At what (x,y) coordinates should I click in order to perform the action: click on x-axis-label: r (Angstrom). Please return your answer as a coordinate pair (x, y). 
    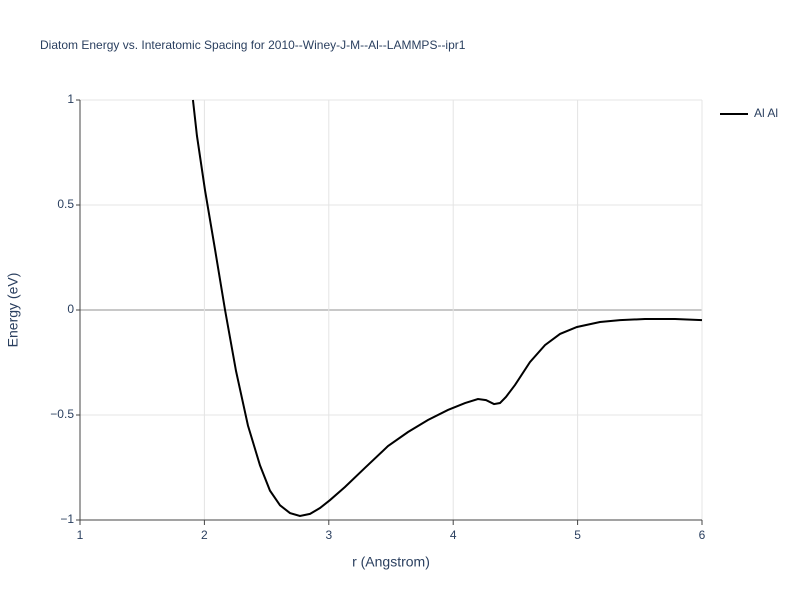
    Looking at the image, I should click on (391, 562).